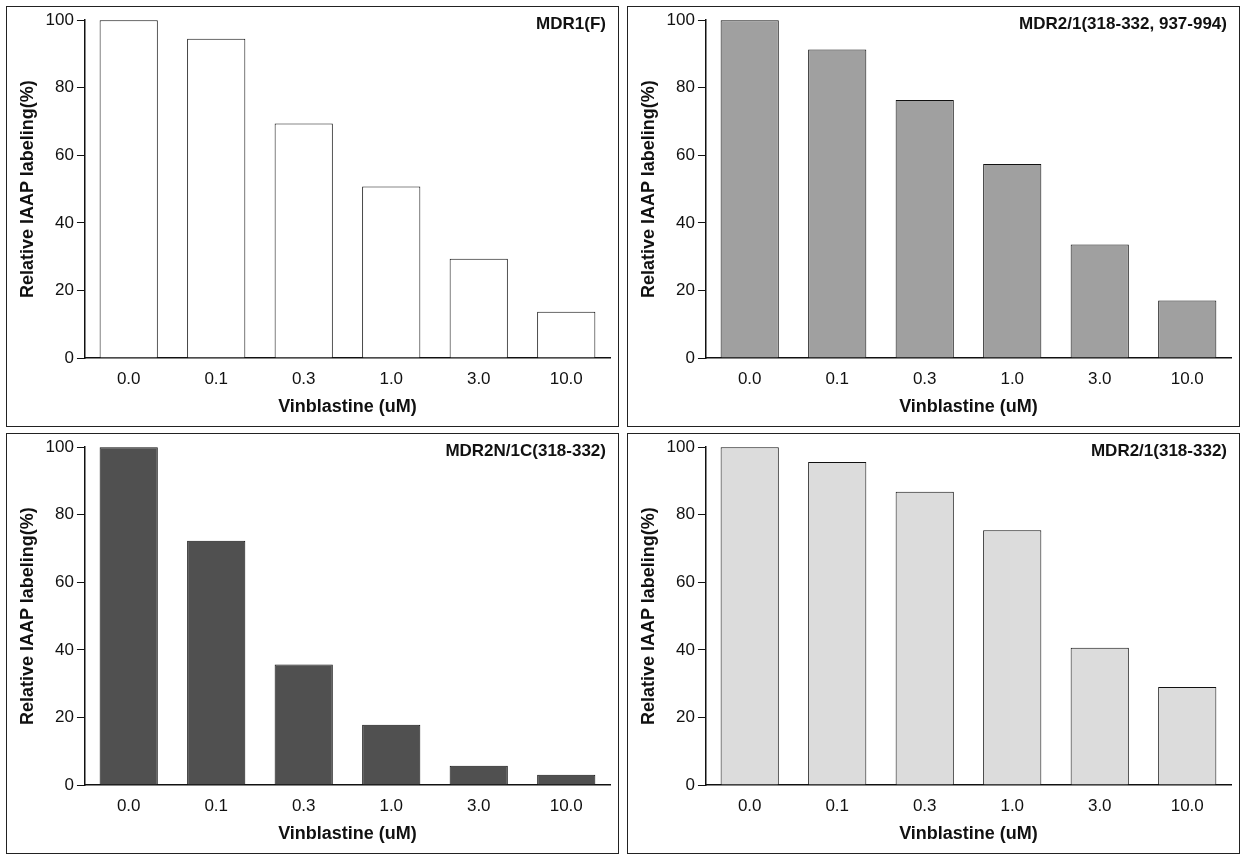 The image size is (1250, 863). I want to click on chart-title: MDR2/1(318-332), so click(1158, 451).